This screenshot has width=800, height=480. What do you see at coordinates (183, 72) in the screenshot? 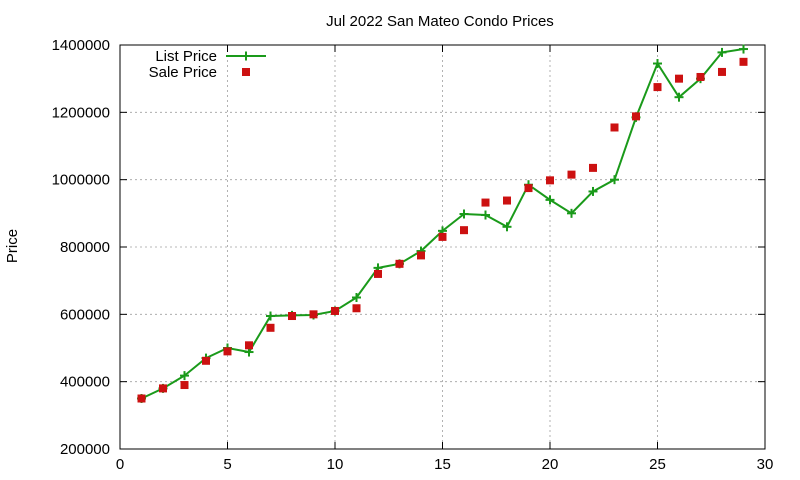
I see `legend-label-sale-price: Sale Price` at bounding box center [183, 72].